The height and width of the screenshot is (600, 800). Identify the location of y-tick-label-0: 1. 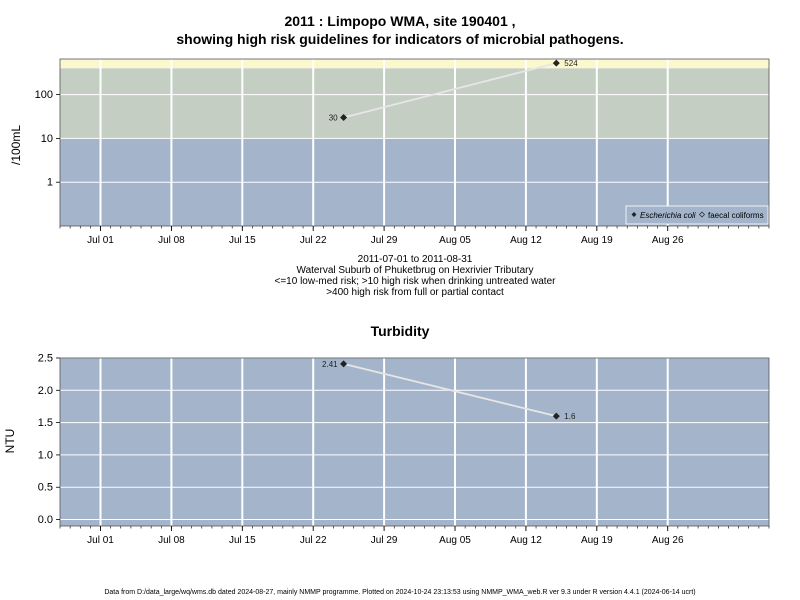
(50, 183).